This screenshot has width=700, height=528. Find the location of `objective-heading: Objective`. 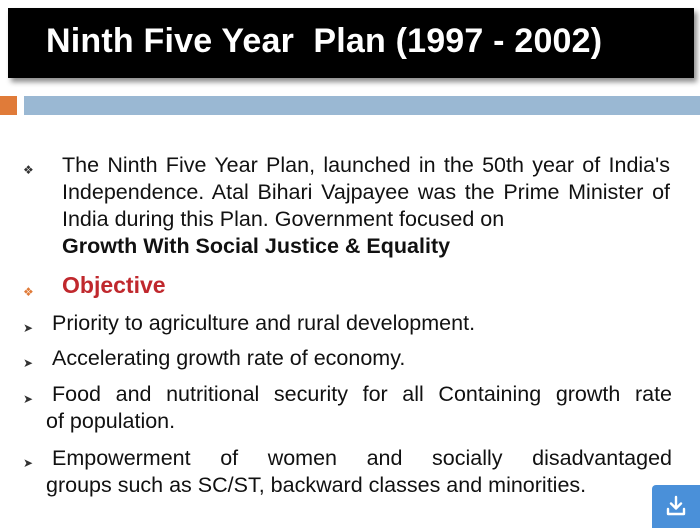

objective-heading: Objective is located at coordinates (114, 285).